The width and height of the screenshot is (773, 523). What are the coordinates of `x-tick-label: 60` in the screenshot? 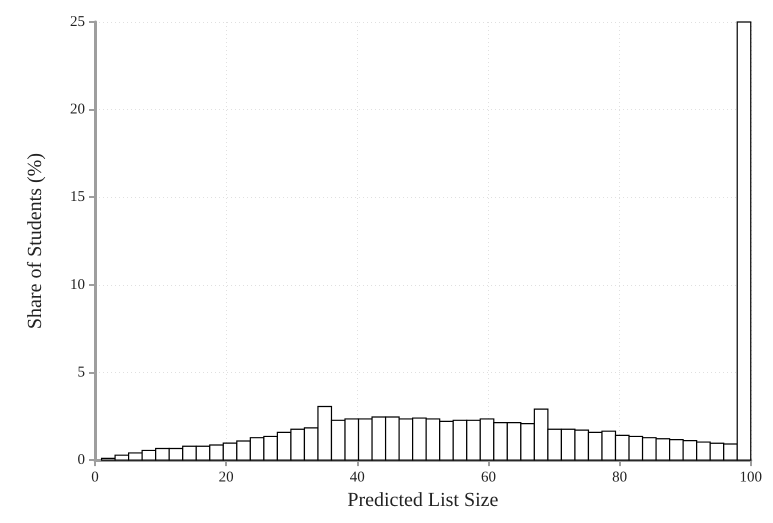 It's located at (488, 478).